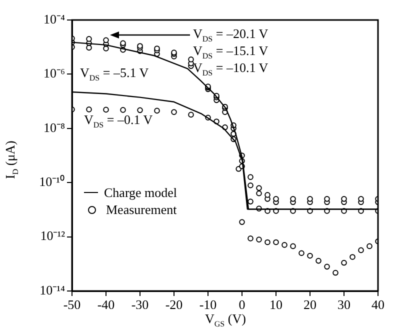 The image size is (396, 335). I want to click on x-tick-label: -40, so click(106, 304).